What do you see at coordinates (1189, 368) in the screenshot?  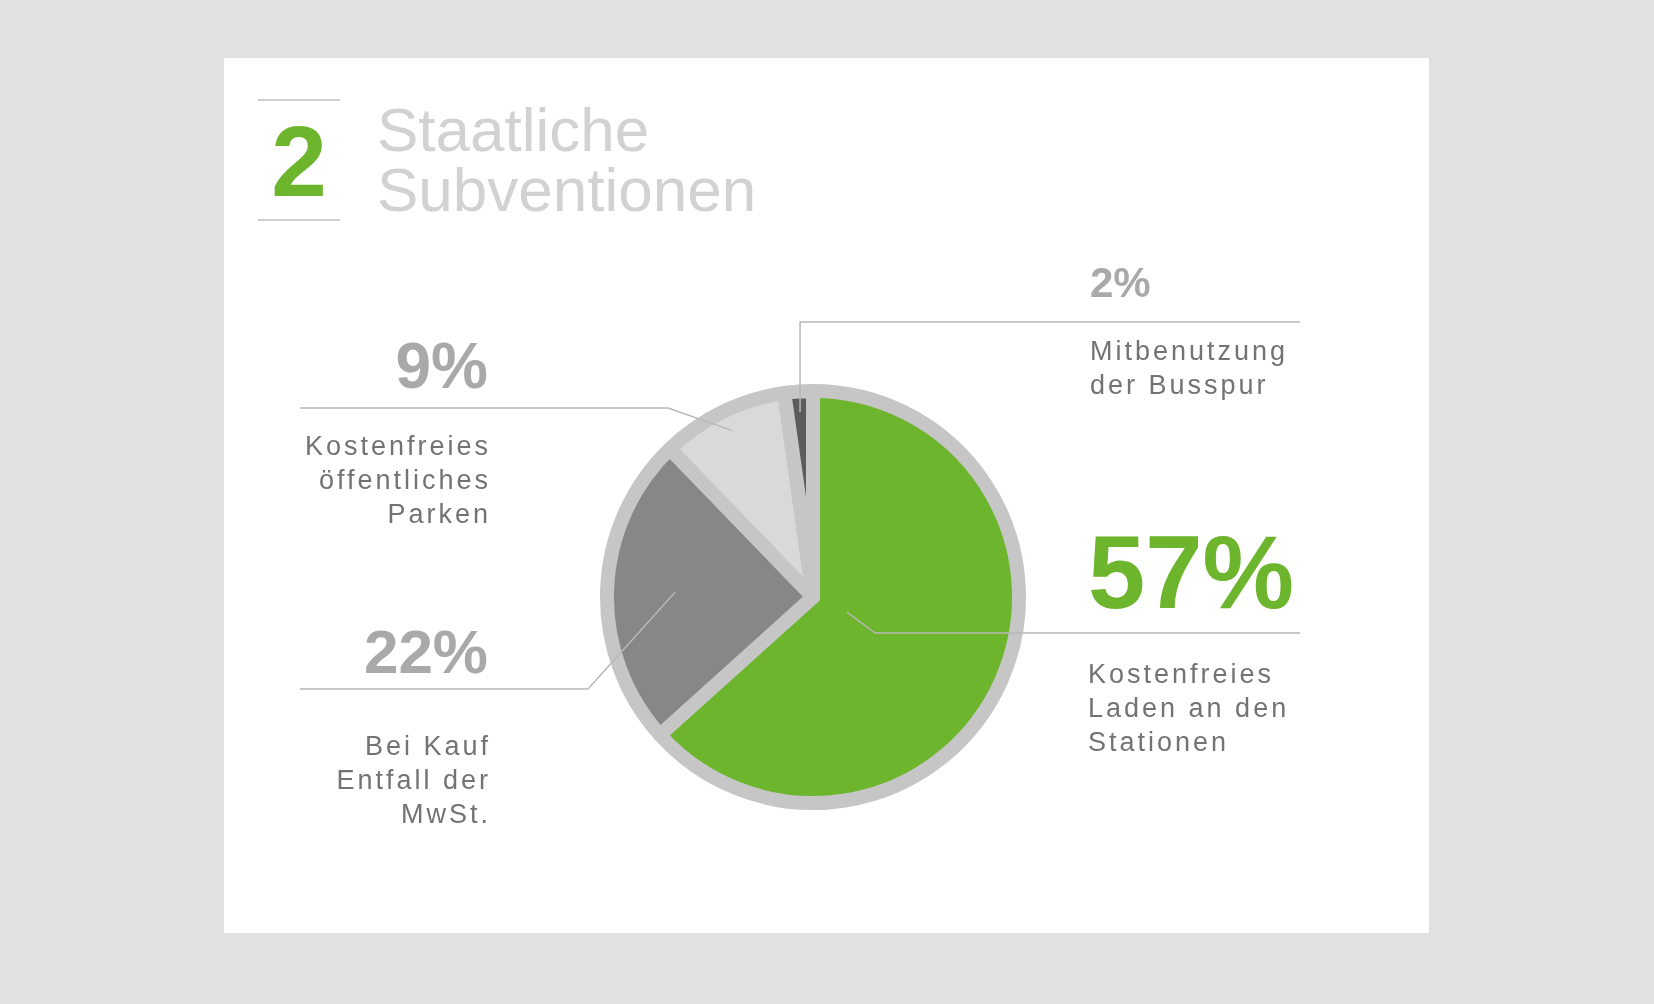 I see `slice-label: Mitbenutzung der Busspur` at bounding box center [1189, 368].